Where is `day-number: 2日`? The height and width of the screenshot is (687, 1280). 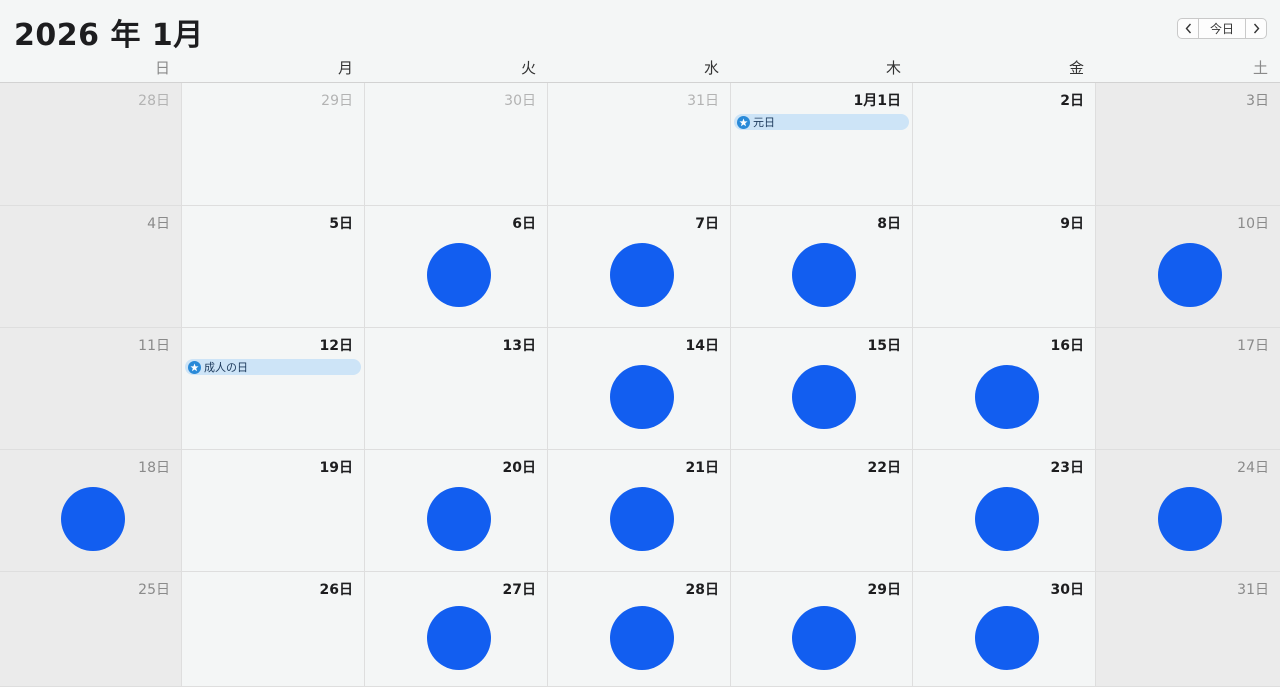
day-number: 2日 is located at coordinates (1072, 101).